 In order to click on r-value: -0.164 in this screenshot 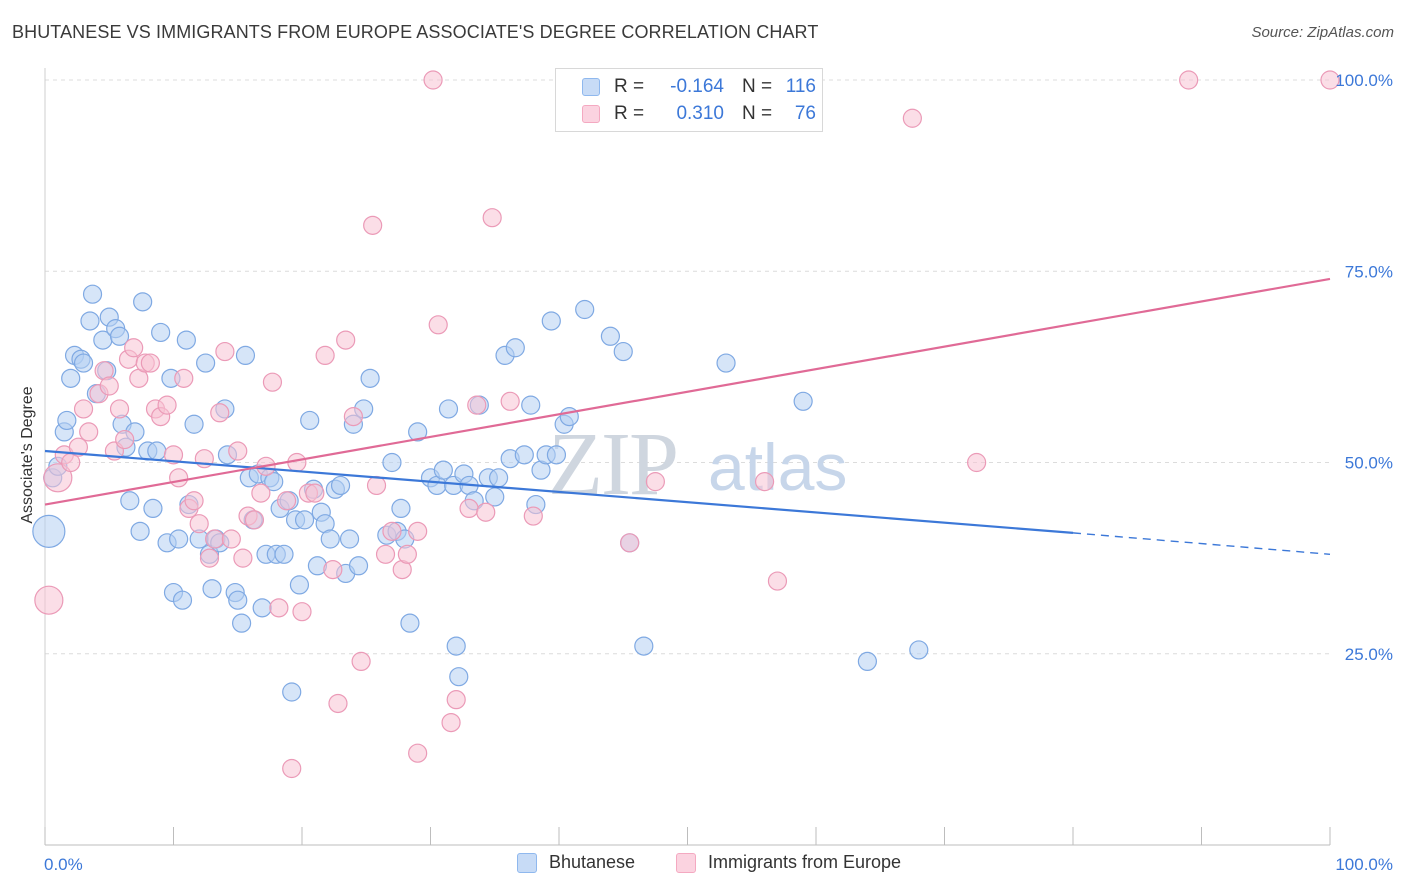, I will do `click(697, 86)`.